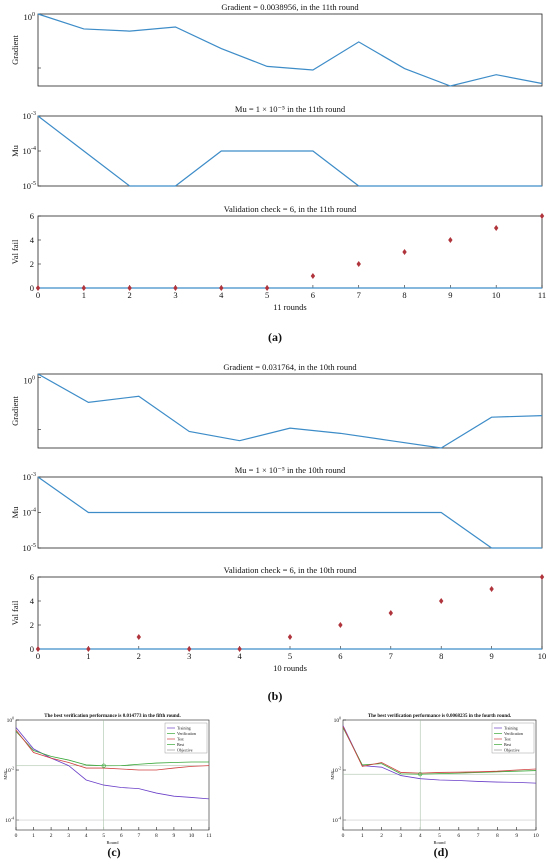  What do you see at coordinates (542, 656) in the screenshot?
I see `x-tick-label-5-10: 10` at bounding box center [542, 656].